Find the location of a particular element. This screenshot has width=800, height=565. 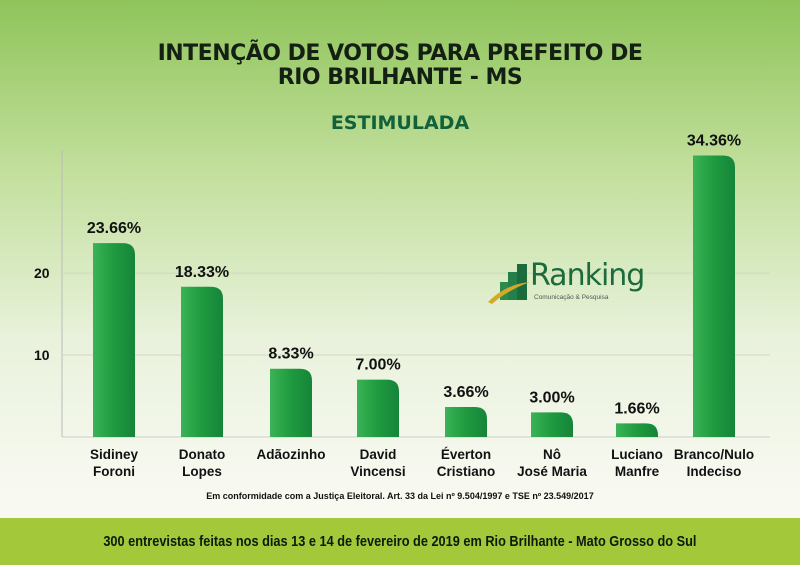

x-tick-label: Vincensi is located at coordinates (377, 471).